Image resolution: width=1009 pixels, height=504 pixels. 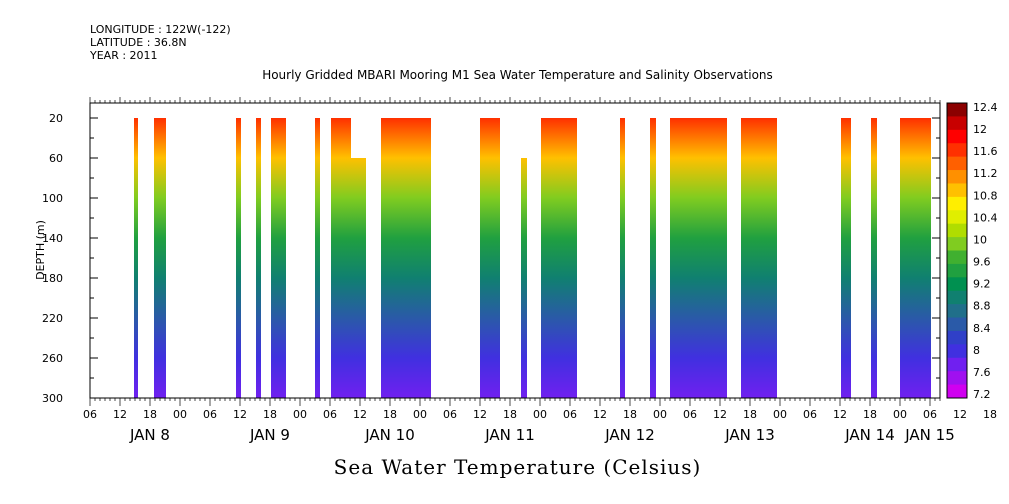 I want to click on colorbar-label: 10.4, so click(x=985, y=217).